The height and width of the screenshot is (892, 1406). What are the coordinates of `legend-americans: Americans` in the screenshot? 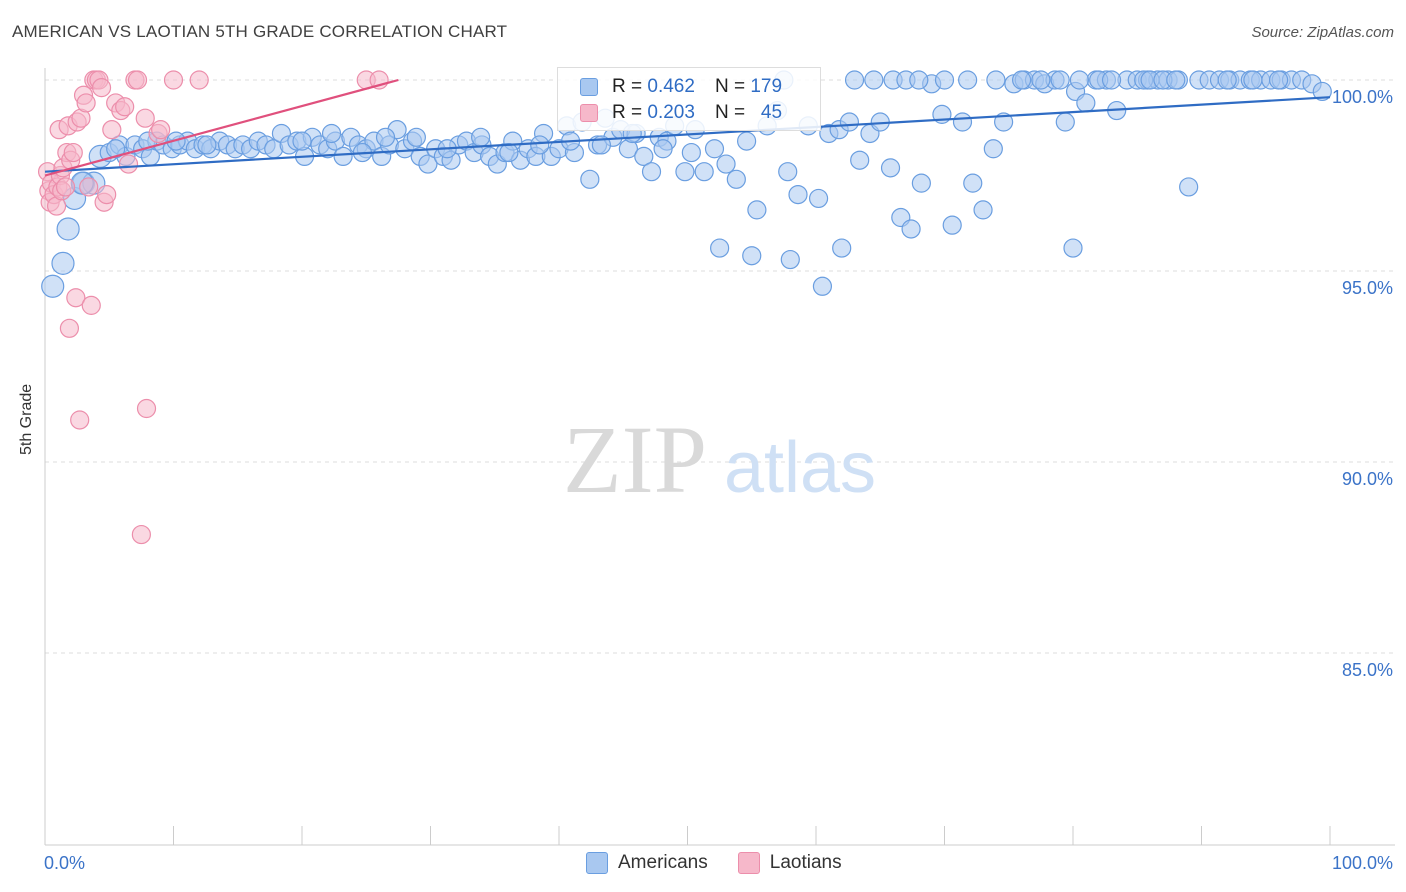 It's located at (647, 863).